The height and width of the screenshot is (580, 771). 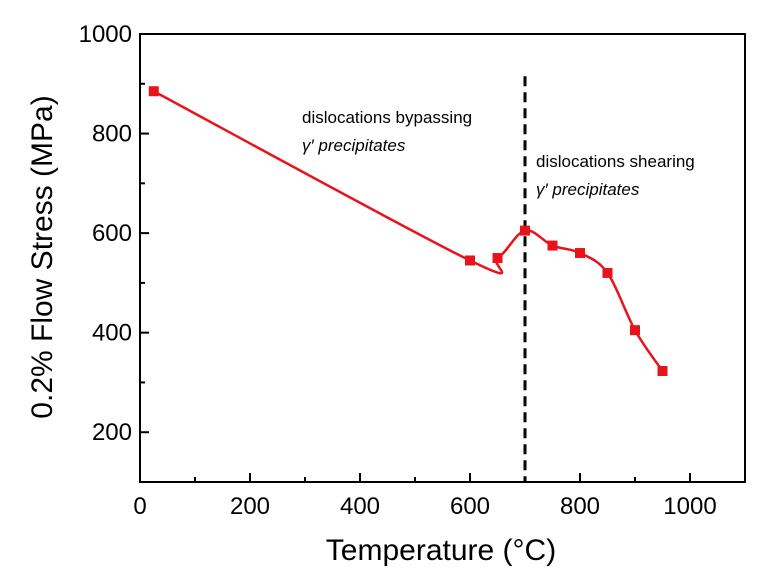 I want to click on y-axis-ticks: 200 400 600 800 1000, so click(x=114, y=252).